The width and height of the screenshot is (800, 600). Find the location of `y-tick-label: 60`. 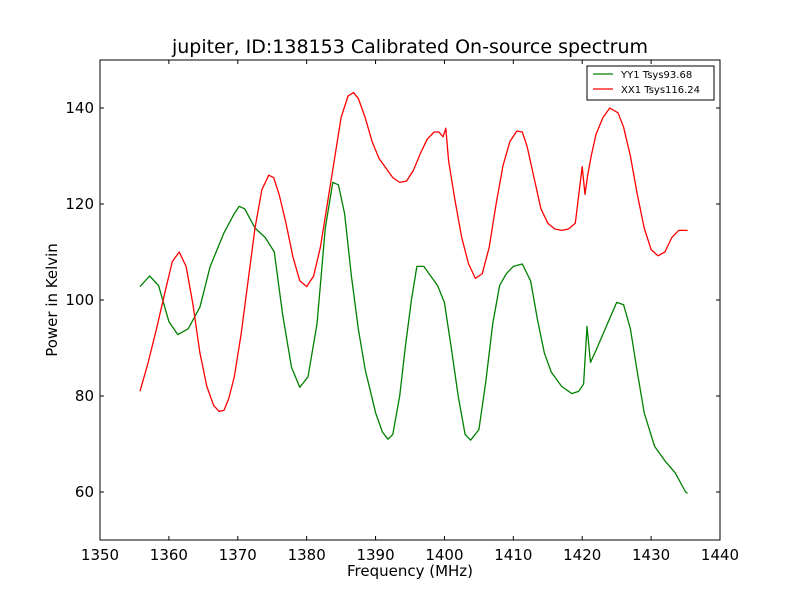

y-tick-label: 60 is located at coordinates (84, 492).